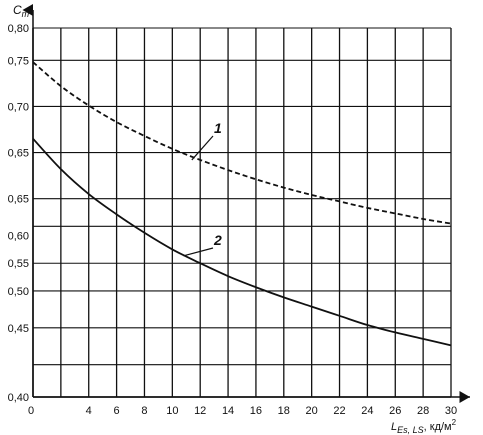 This screenshot has height=435, width=483. Describe the element at coordinates (410, 430) in the screenshot. I see `x-axis-title-subscript: Es, LS` at that location.